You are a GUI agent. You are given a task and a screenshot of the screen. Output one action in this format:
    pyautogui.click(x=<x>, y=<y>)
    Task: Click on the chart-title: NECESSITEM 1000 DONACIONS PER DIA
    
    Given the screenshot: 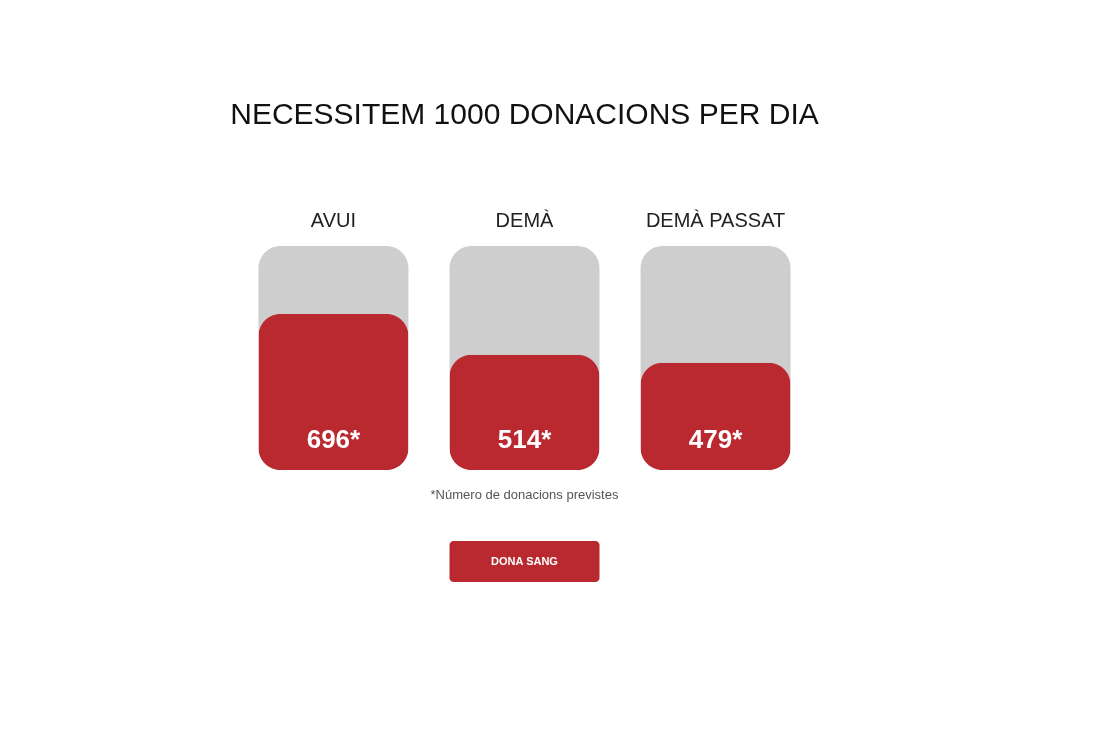 What is the action you would take?
    pyautogui.click(x=524, y=113)
    